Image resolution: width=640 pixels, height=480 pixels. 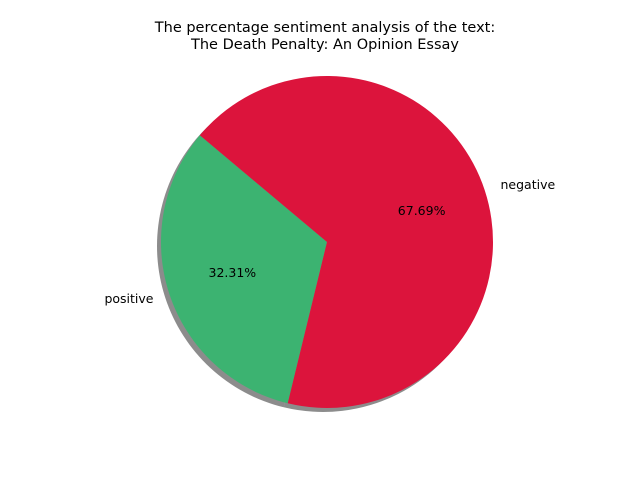 I want to click on slice-positive, so click(x=243, y=269).